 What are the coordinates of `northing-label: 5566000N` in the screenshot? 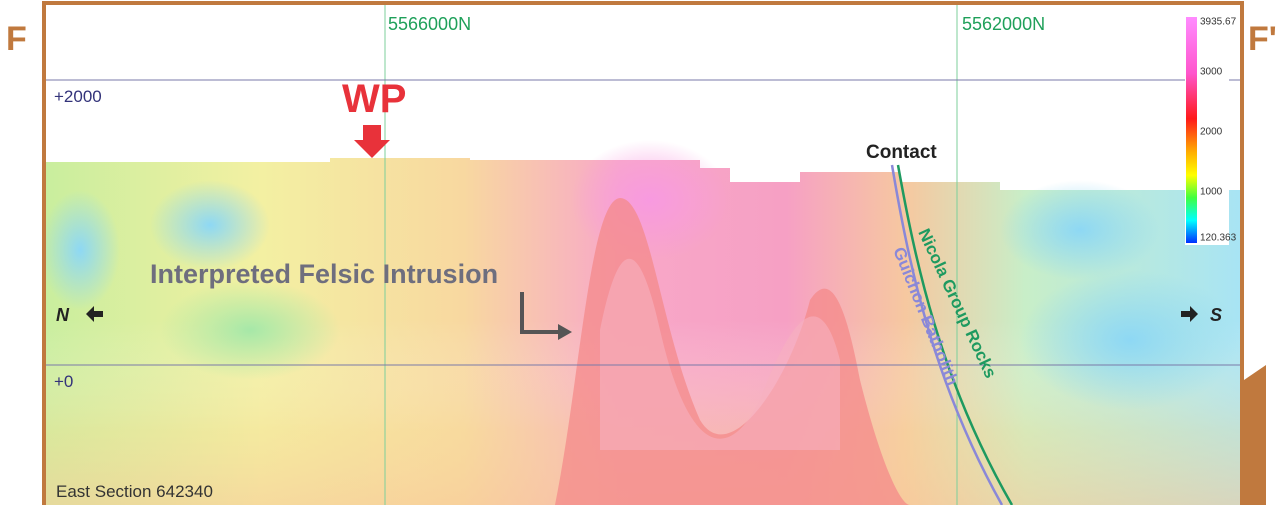 It's located at (429, 24).